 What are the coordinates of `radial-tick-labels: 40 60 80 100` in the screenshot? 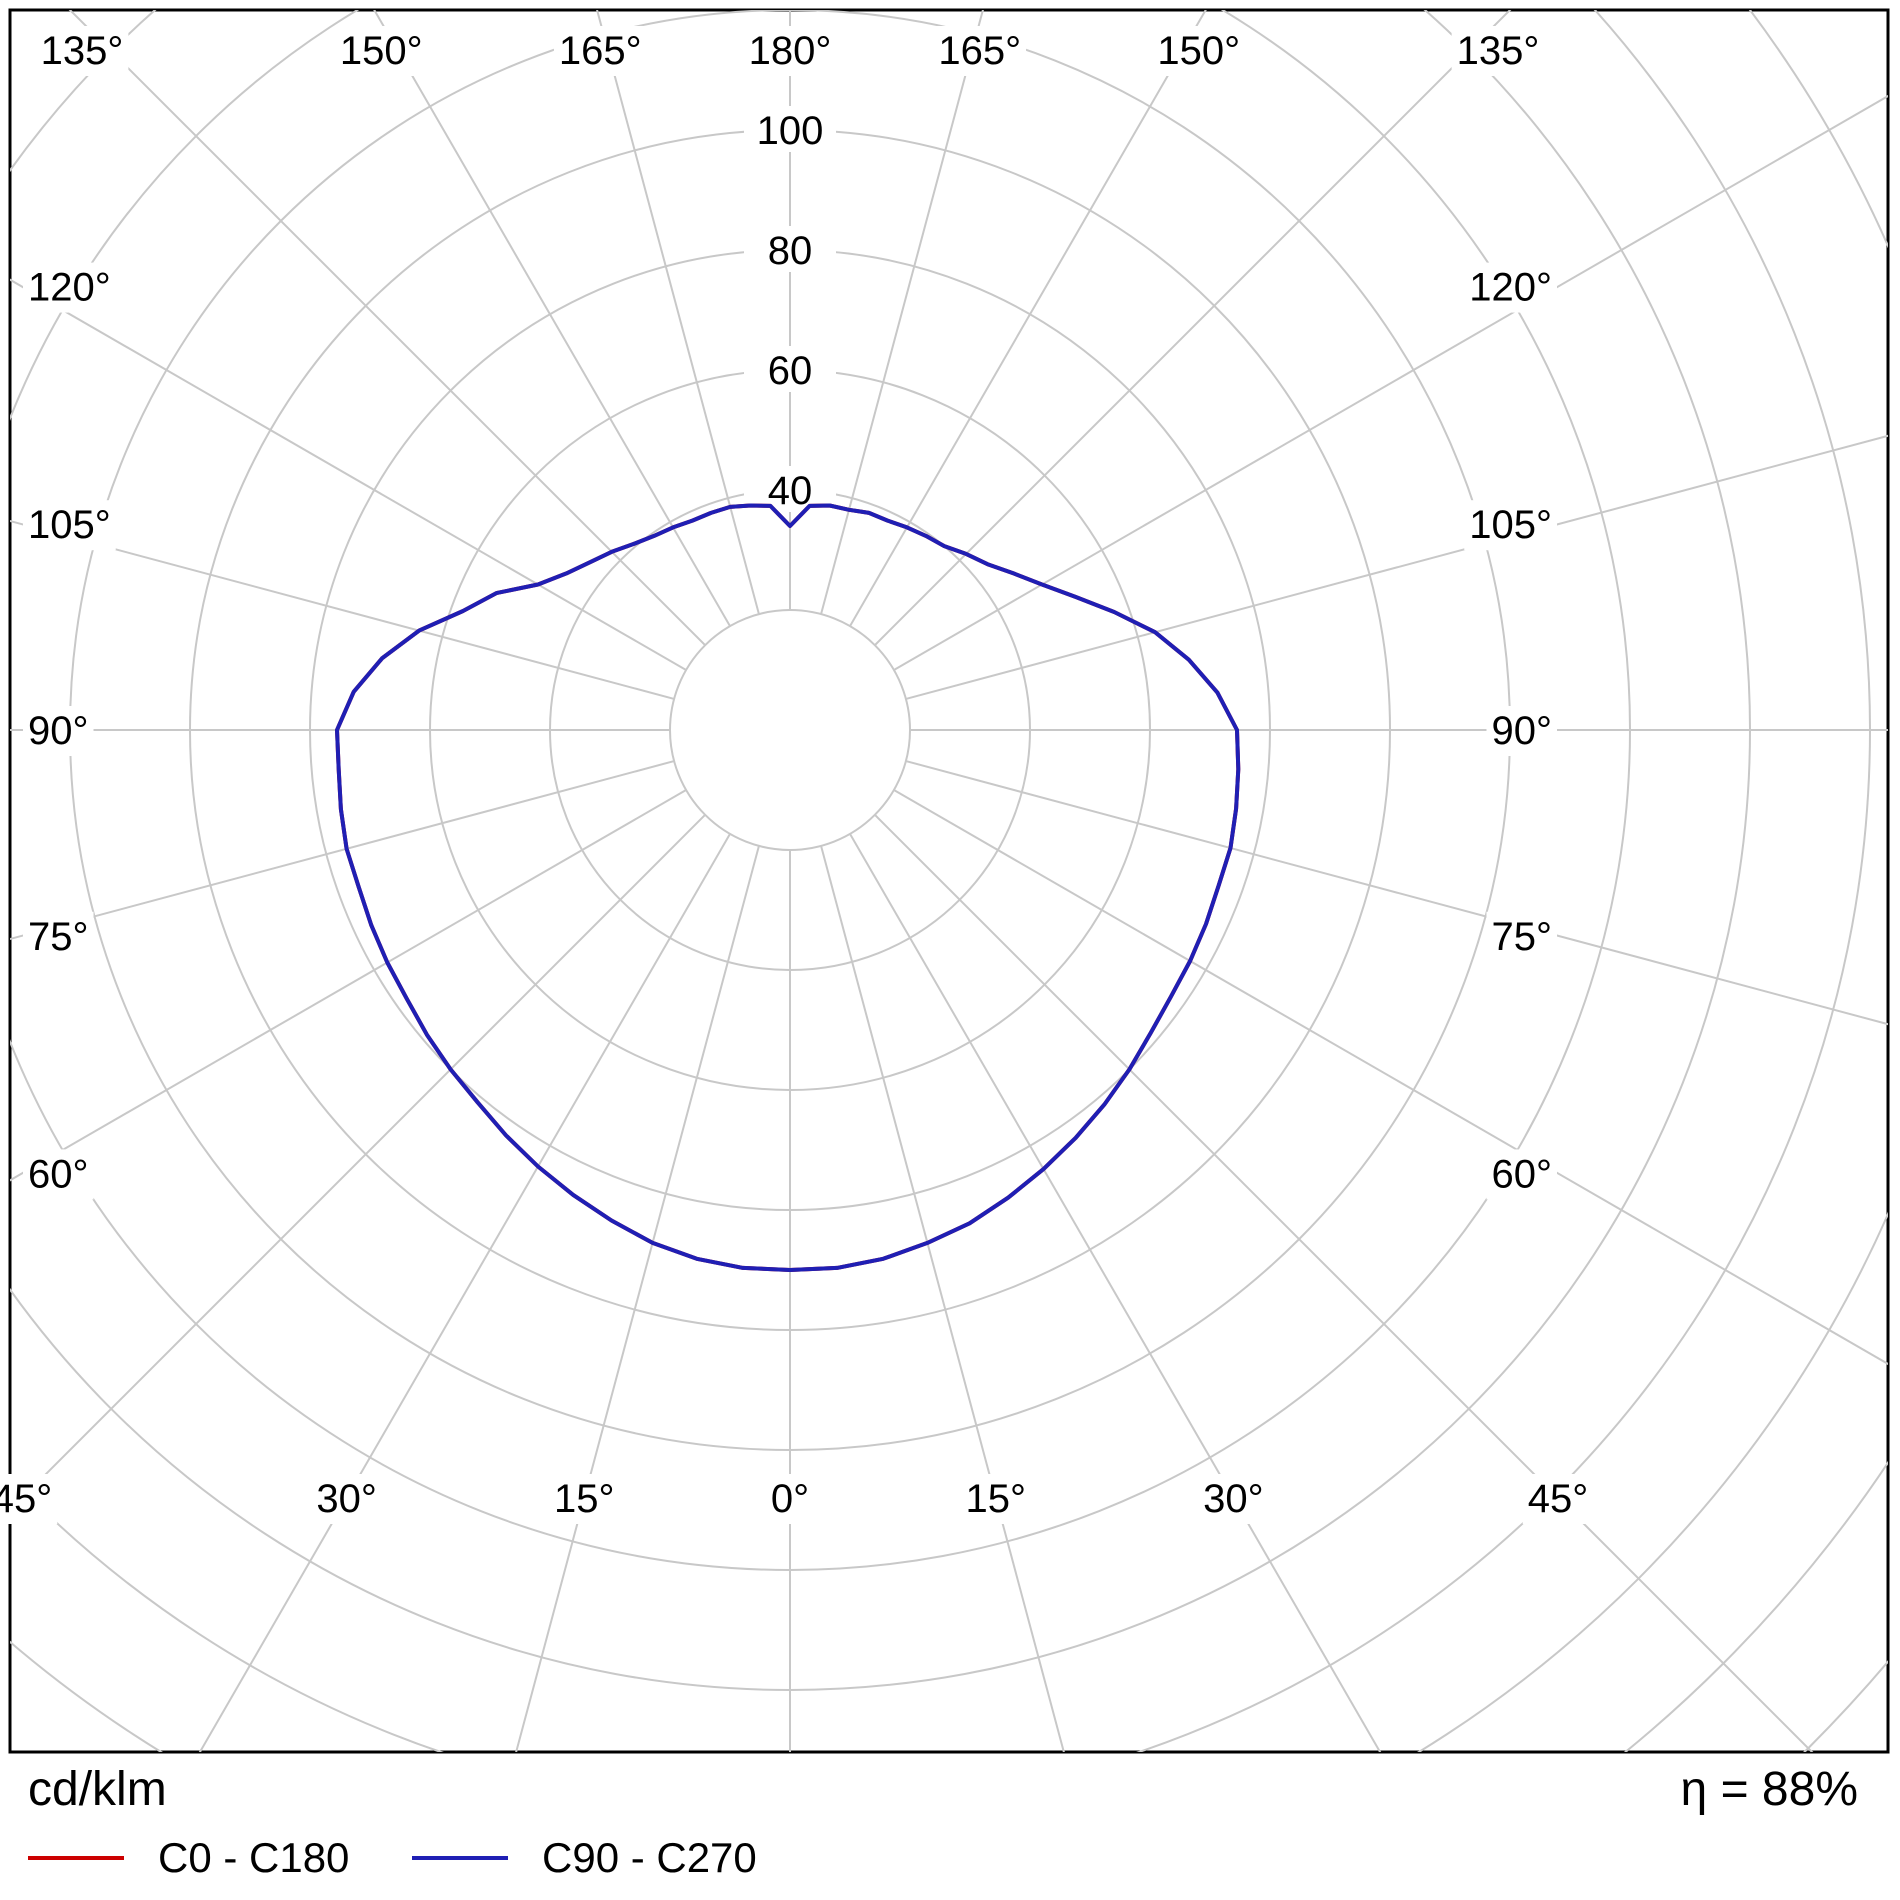 It's located at (790, 309).